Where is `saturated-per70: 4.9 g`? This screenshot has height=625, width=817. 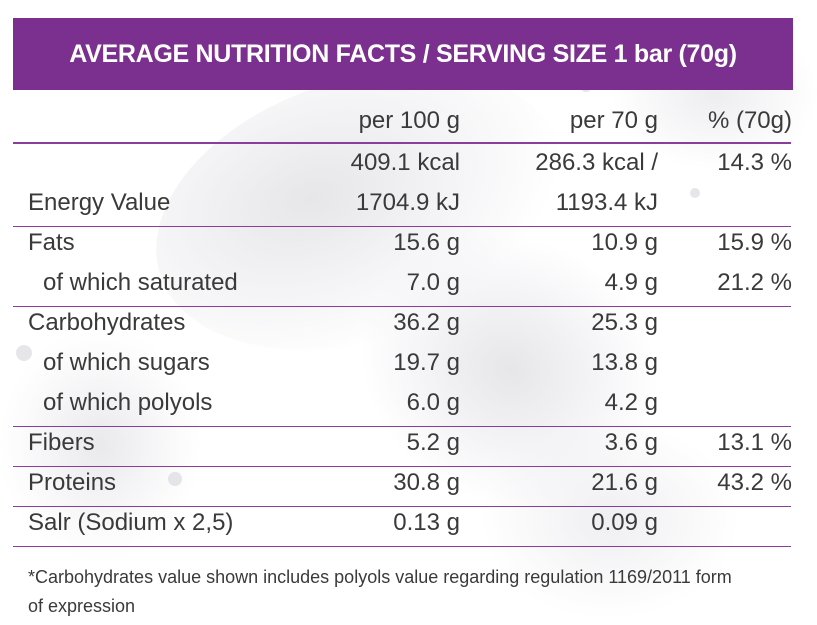
saturated-per70: 4.9 g is located at coordinates (631, 282).